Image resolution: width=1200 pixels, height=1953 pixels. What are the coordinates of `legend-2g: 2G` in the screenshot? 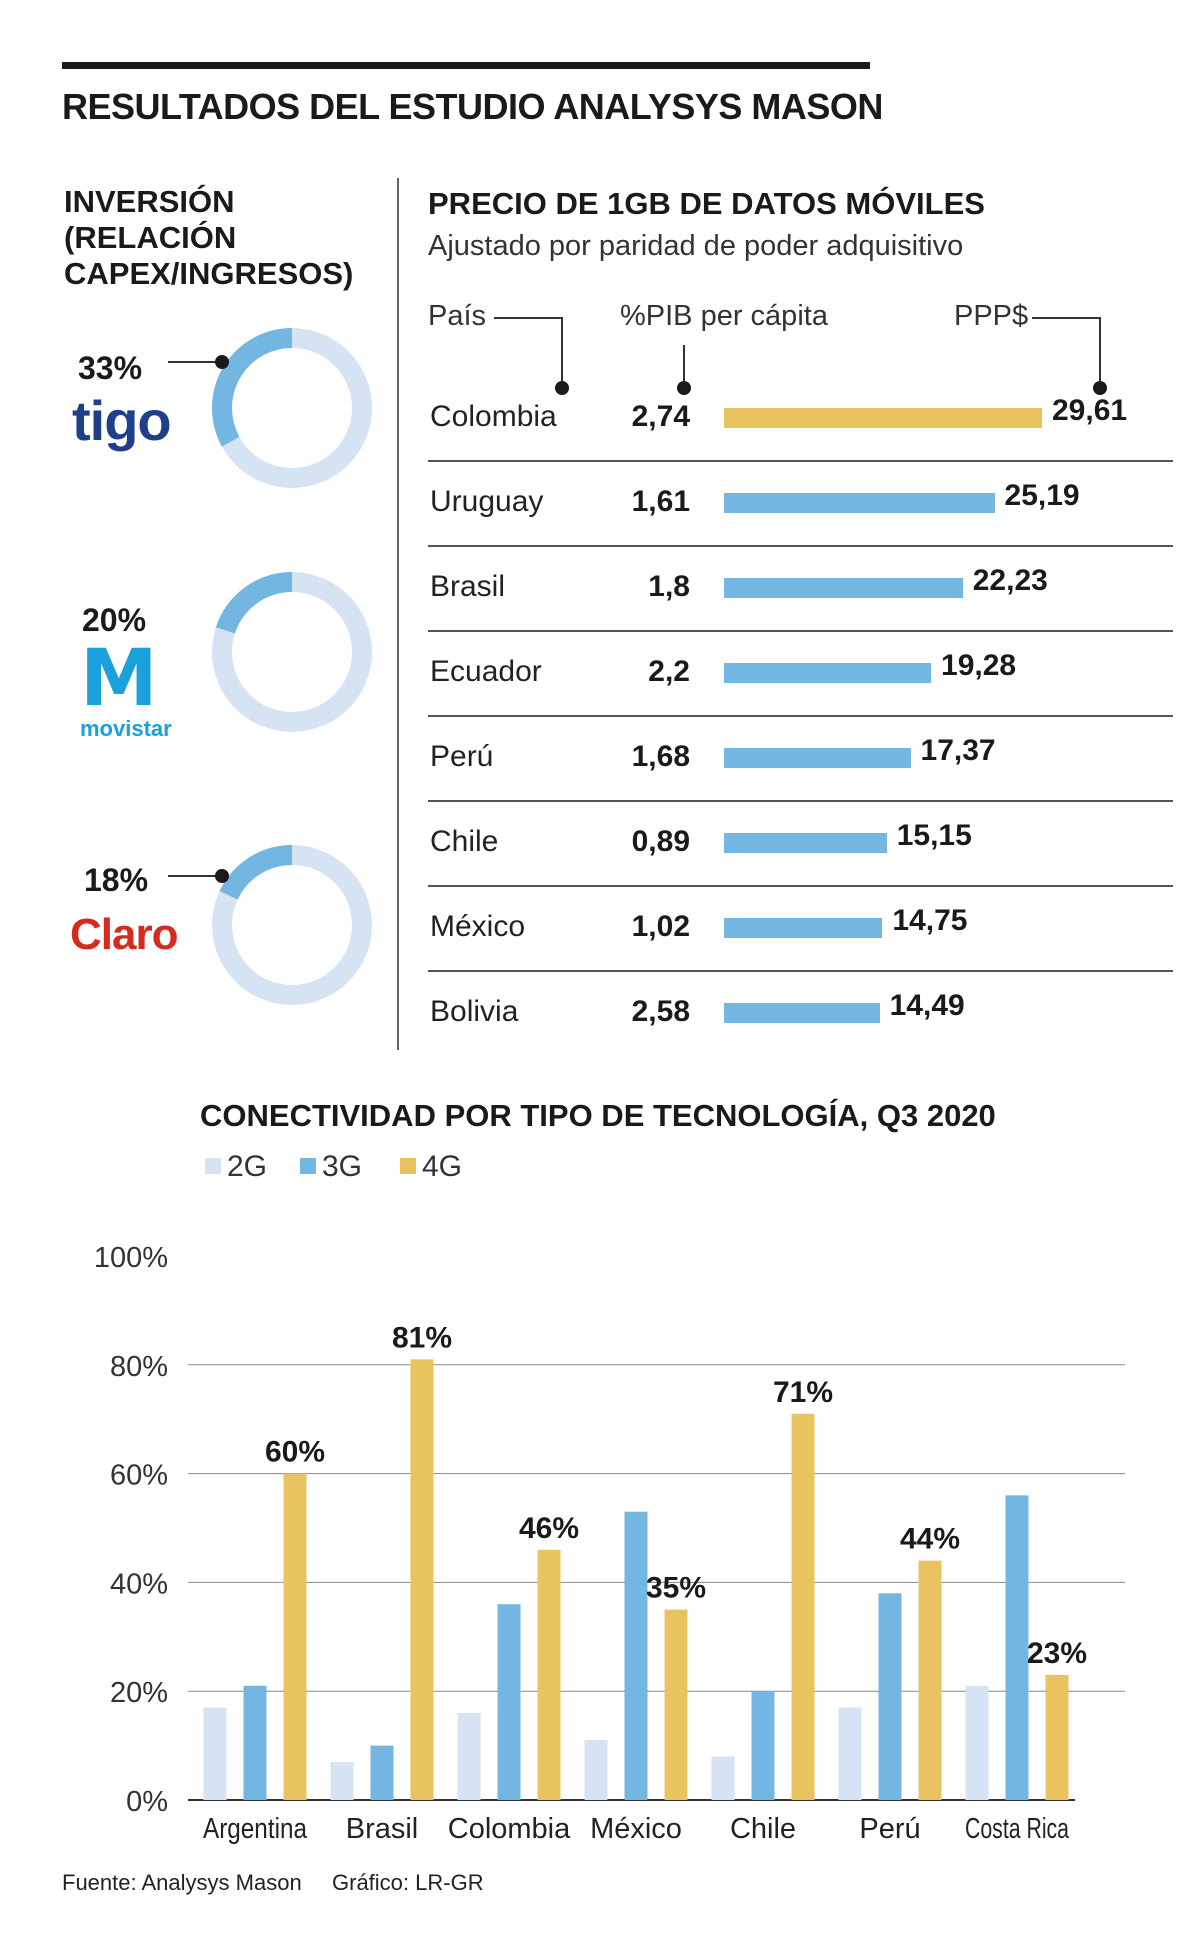 It's located at (236, 1167).